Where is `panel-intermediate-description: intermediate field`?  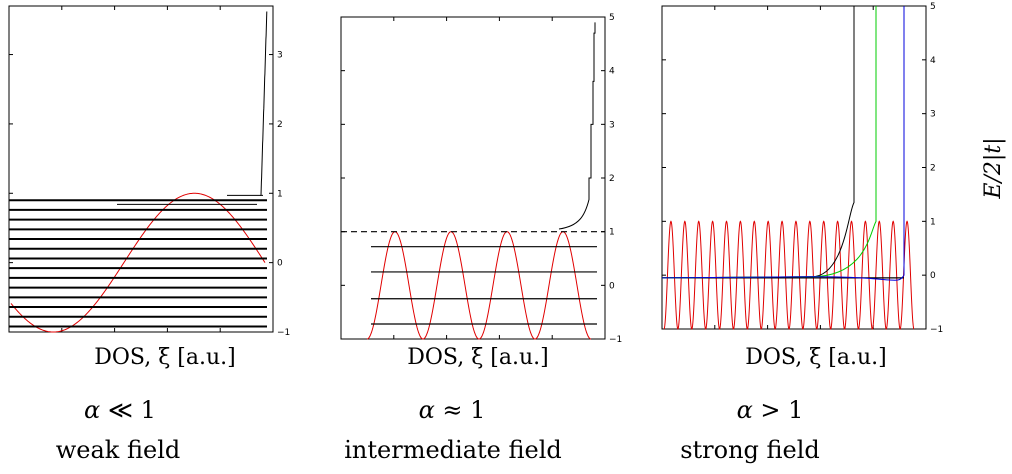
panel-intermediate-description: intermediate field is located at coordinates (453, 450).